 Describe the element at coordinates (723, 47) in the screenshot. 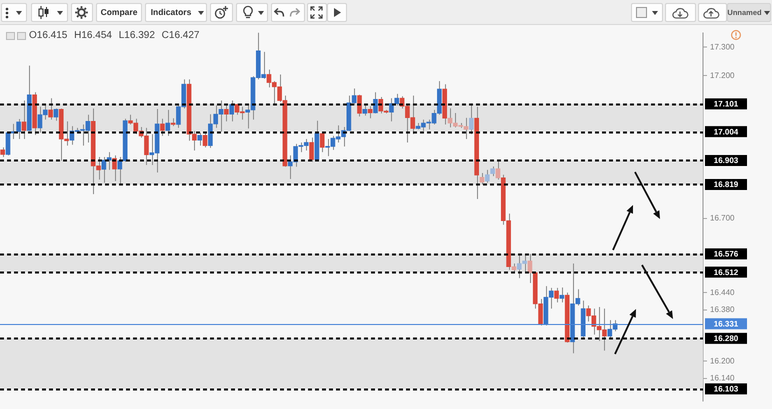

I see `y-tick-label: 17.300` at that location.